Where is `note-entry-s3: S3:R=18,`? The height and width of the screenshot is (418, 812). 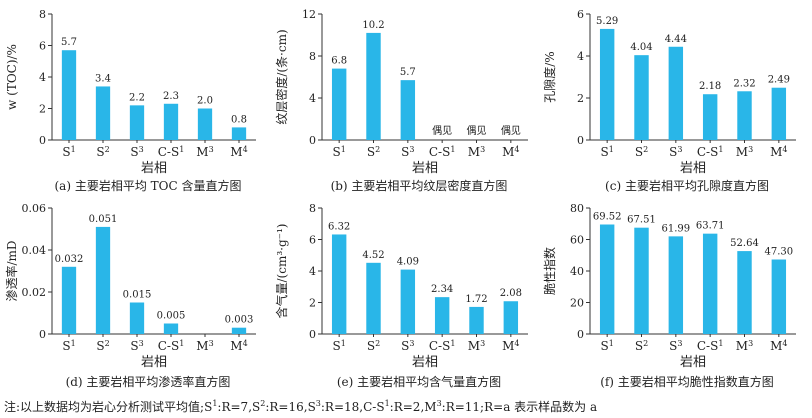 note-entry-s3: S3:R=18, is located at coordinates (335, 406).